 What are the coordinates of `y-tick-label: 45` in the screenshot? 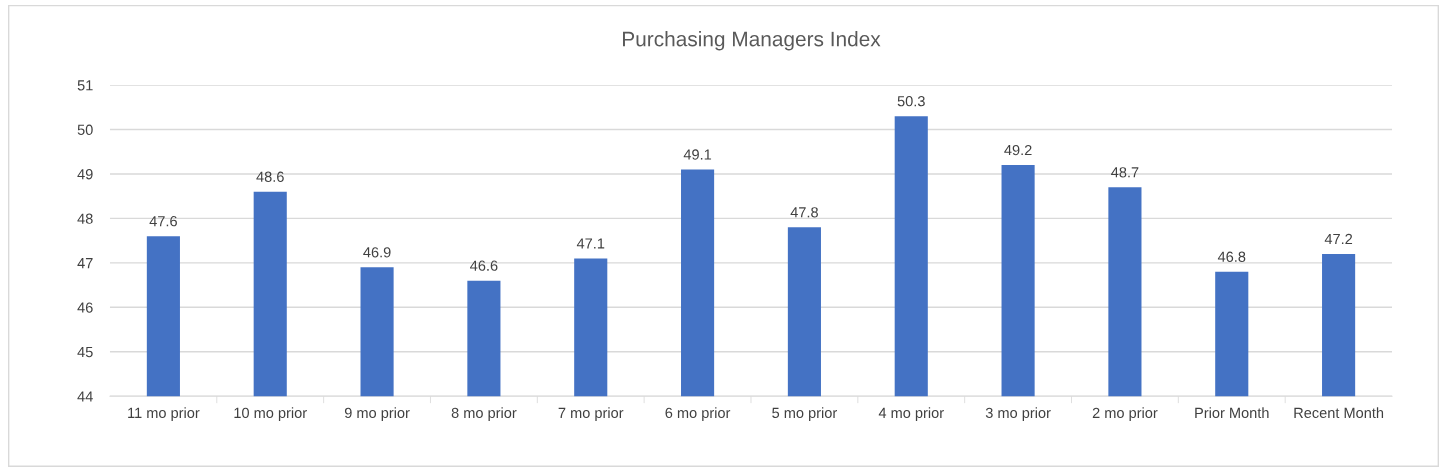 It's located at (85, 352).